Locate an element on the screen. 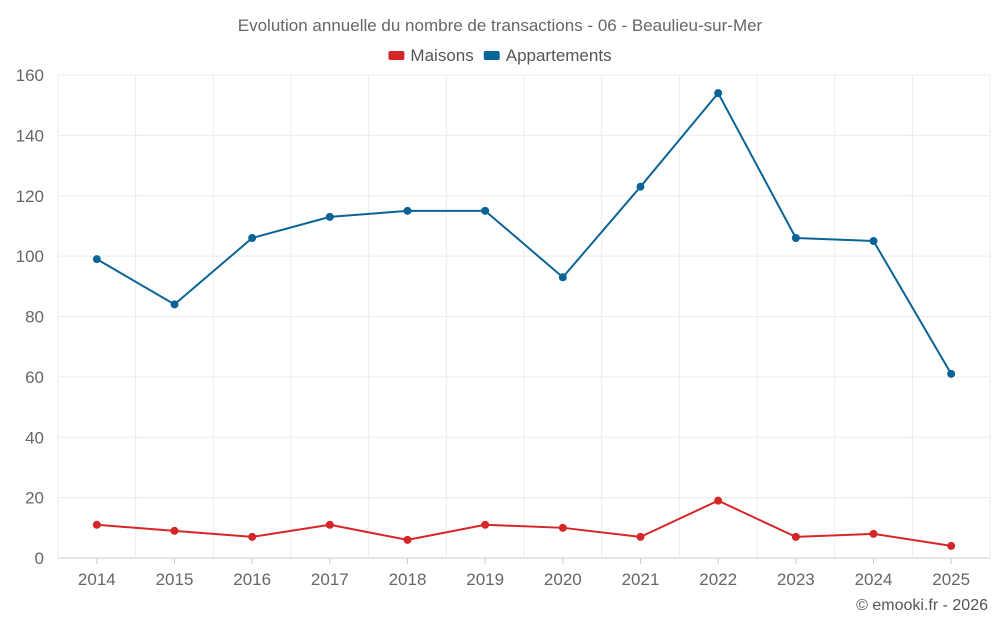  y-tick-label: 0 is located at coordinates (39, 558).